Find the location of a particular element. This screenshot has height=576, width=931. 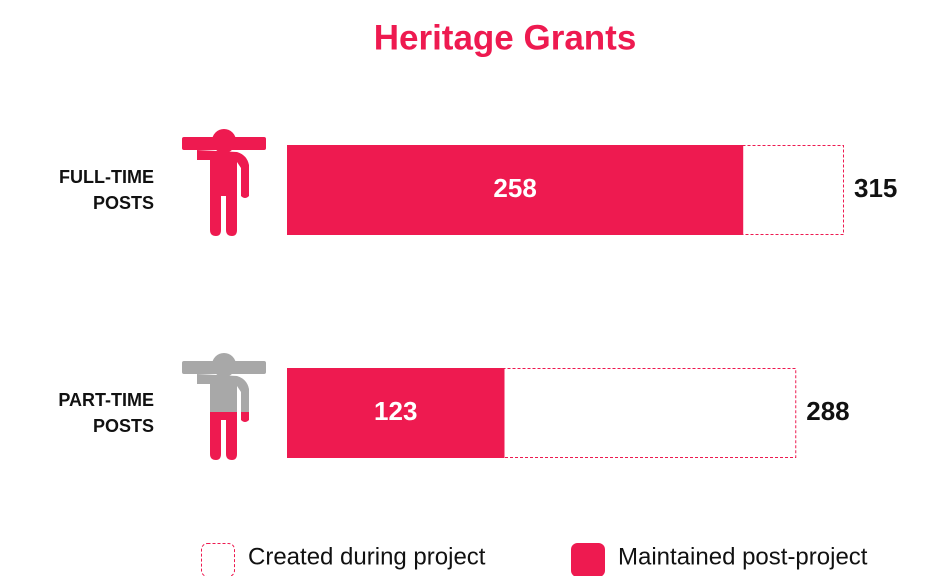

category-label: FULL-TIME POSTS is located at coordinates (106, 190).